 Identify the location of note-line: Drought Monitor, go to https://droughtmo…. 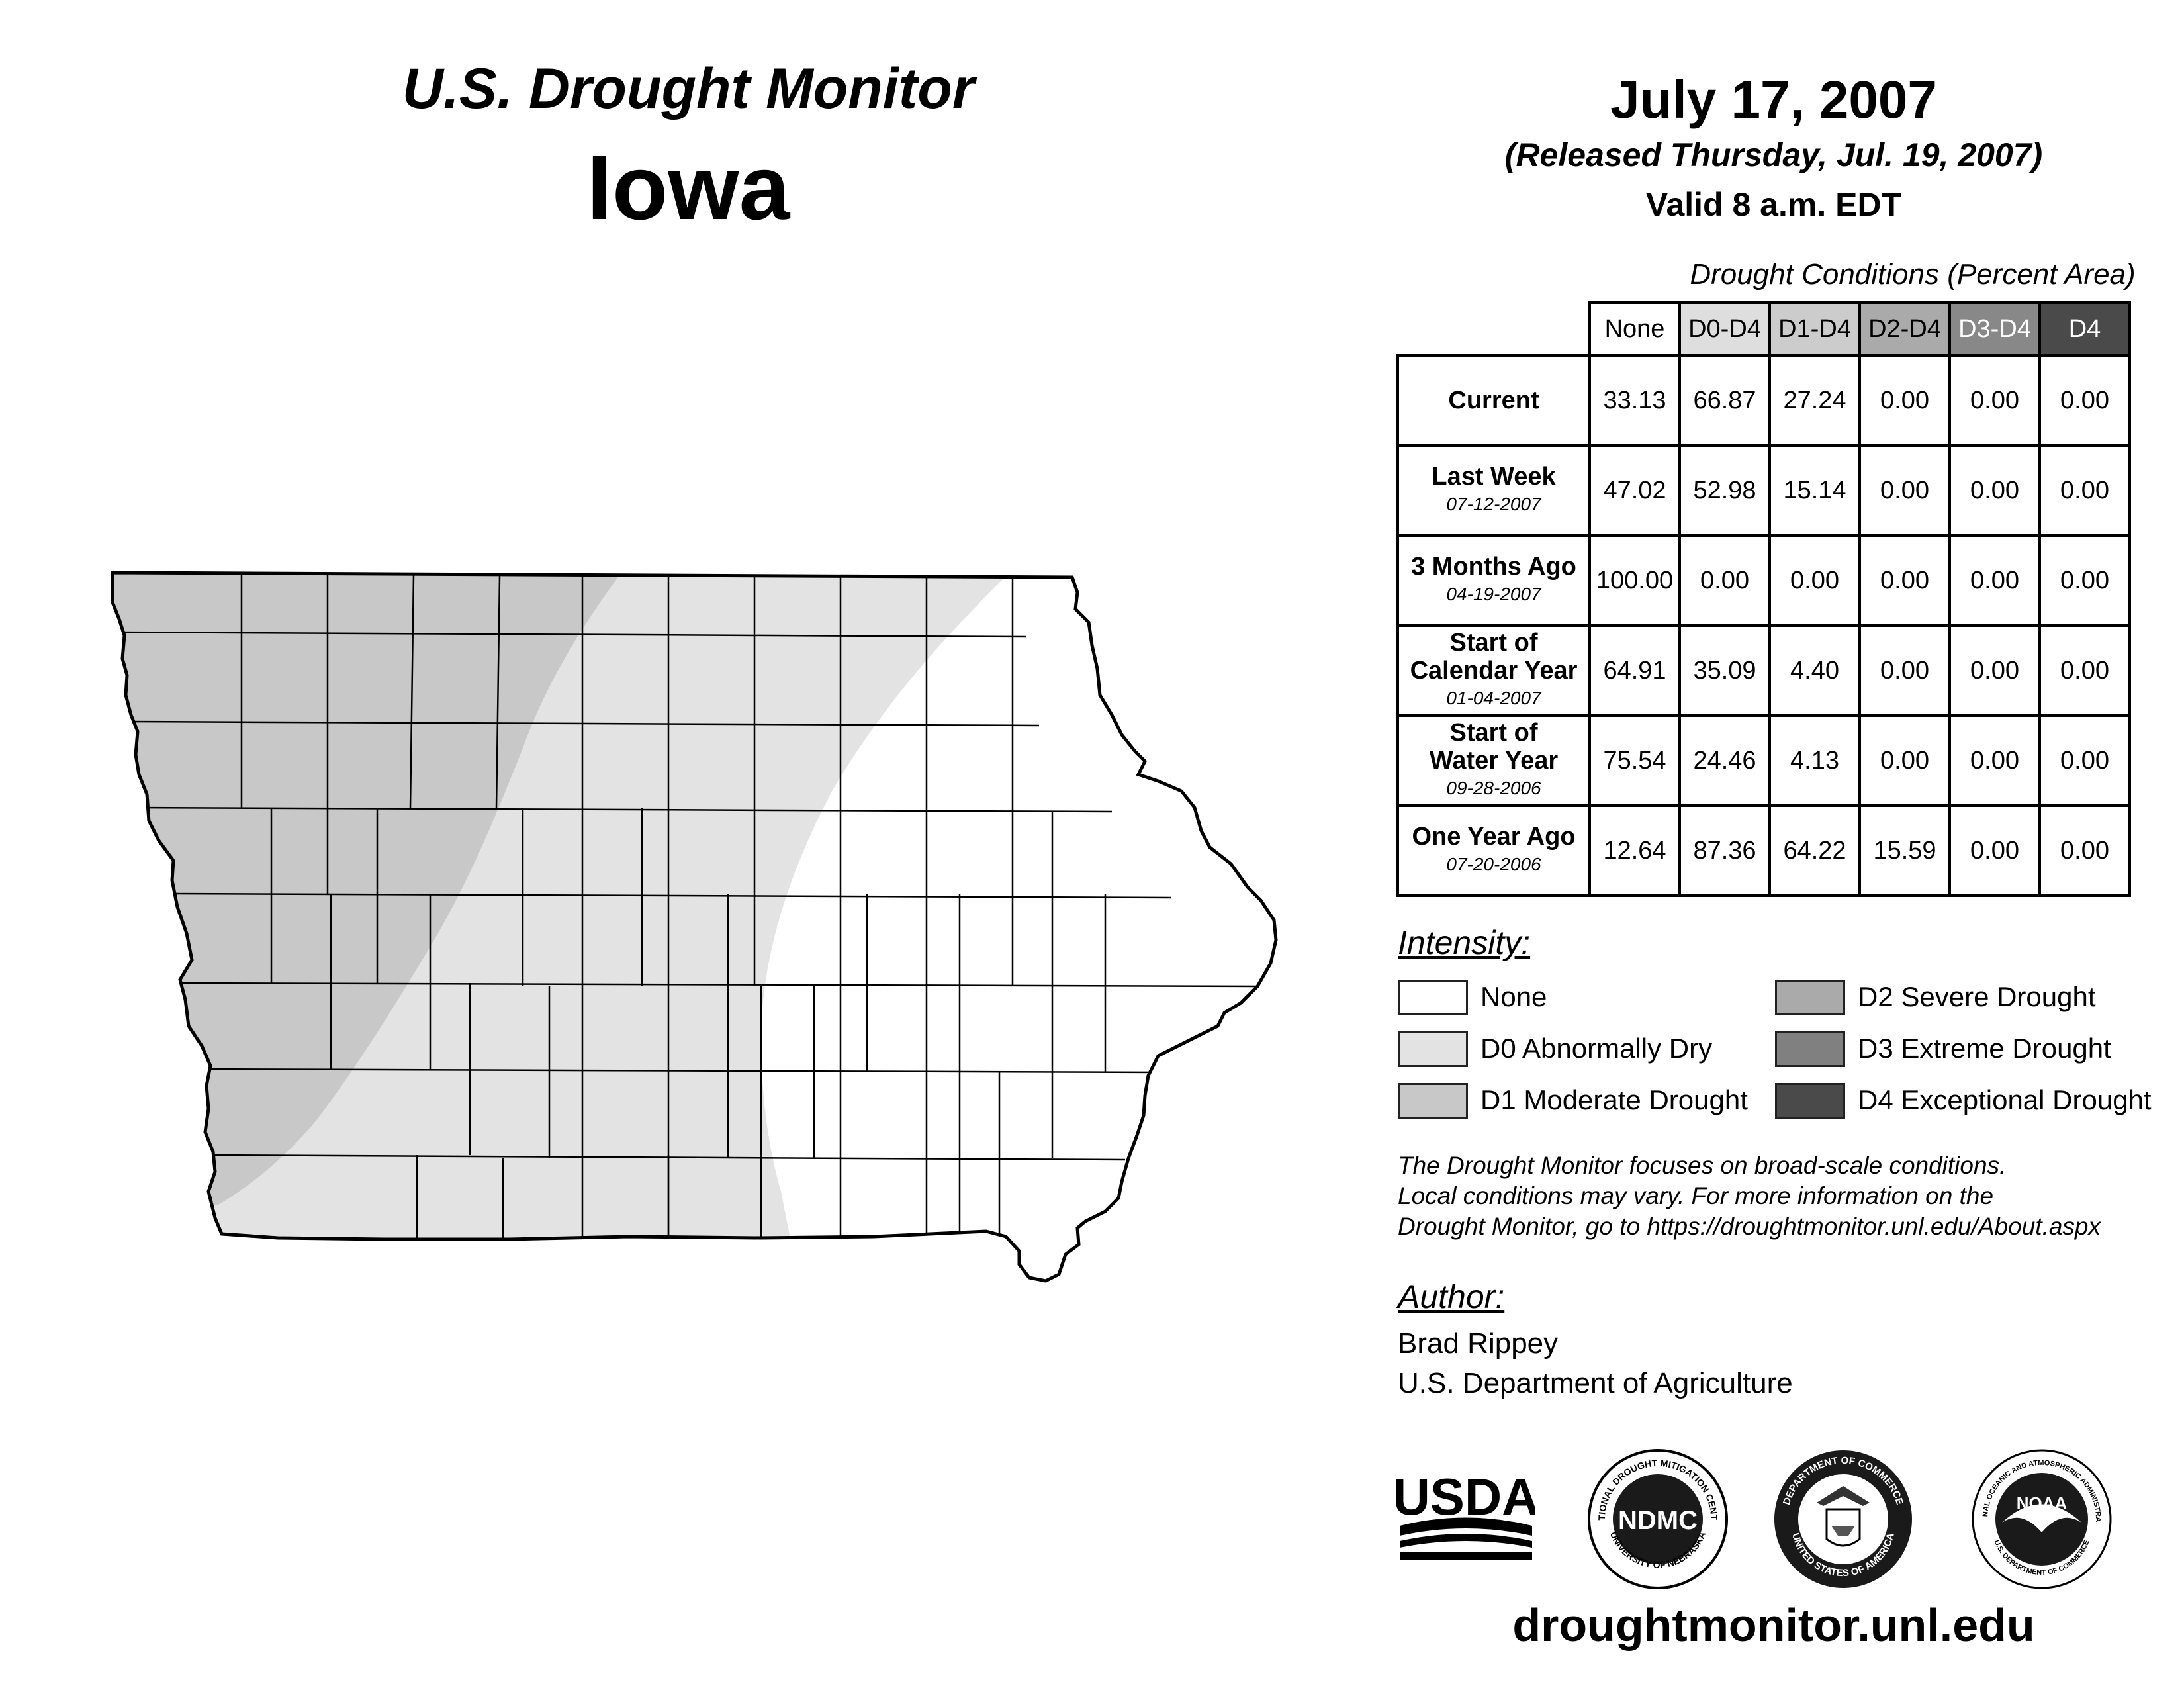
(1749, 1226).